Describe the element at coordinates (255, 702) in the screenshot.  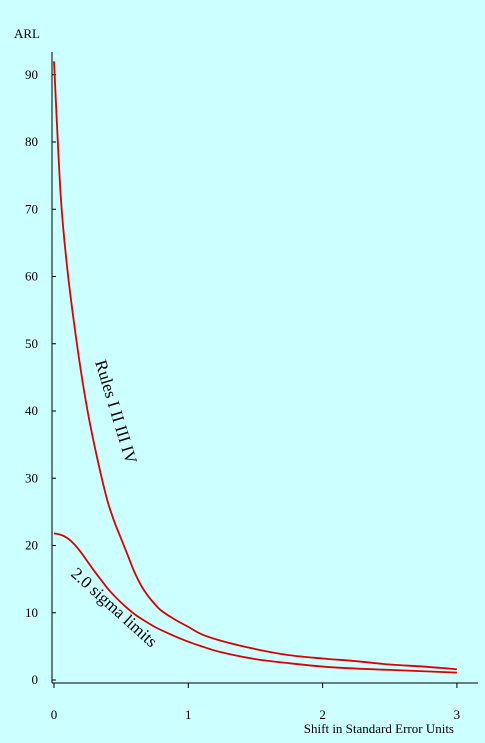
I see `x-axis-ticks: 0 1 2 3` at that location.